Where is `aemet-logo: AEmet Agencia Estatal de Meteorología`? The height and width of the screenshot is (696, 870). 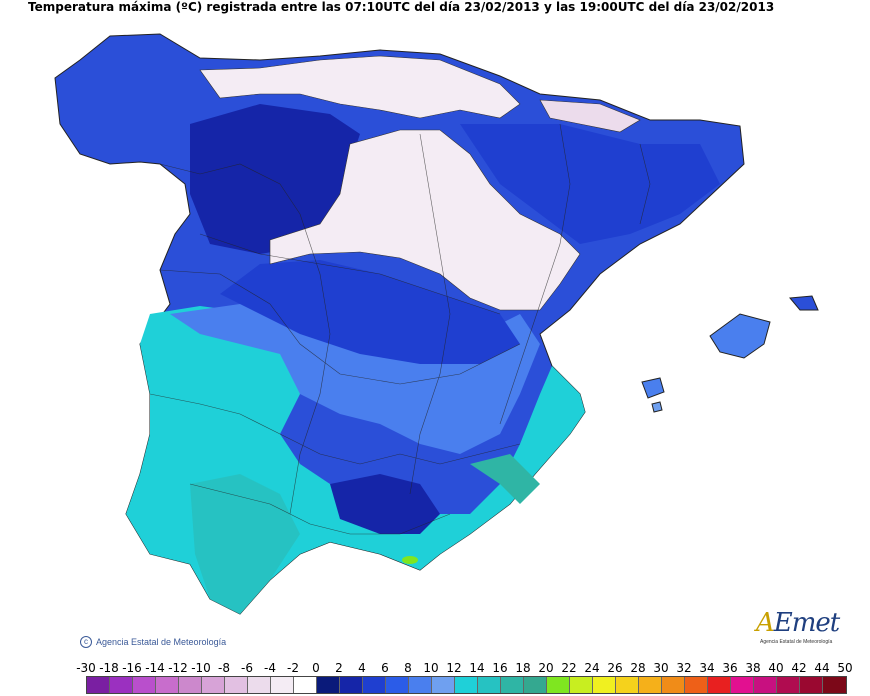 aemet-logo: AEmet Agencia Estatal de Meteorología is located at coordinates (804, 630).